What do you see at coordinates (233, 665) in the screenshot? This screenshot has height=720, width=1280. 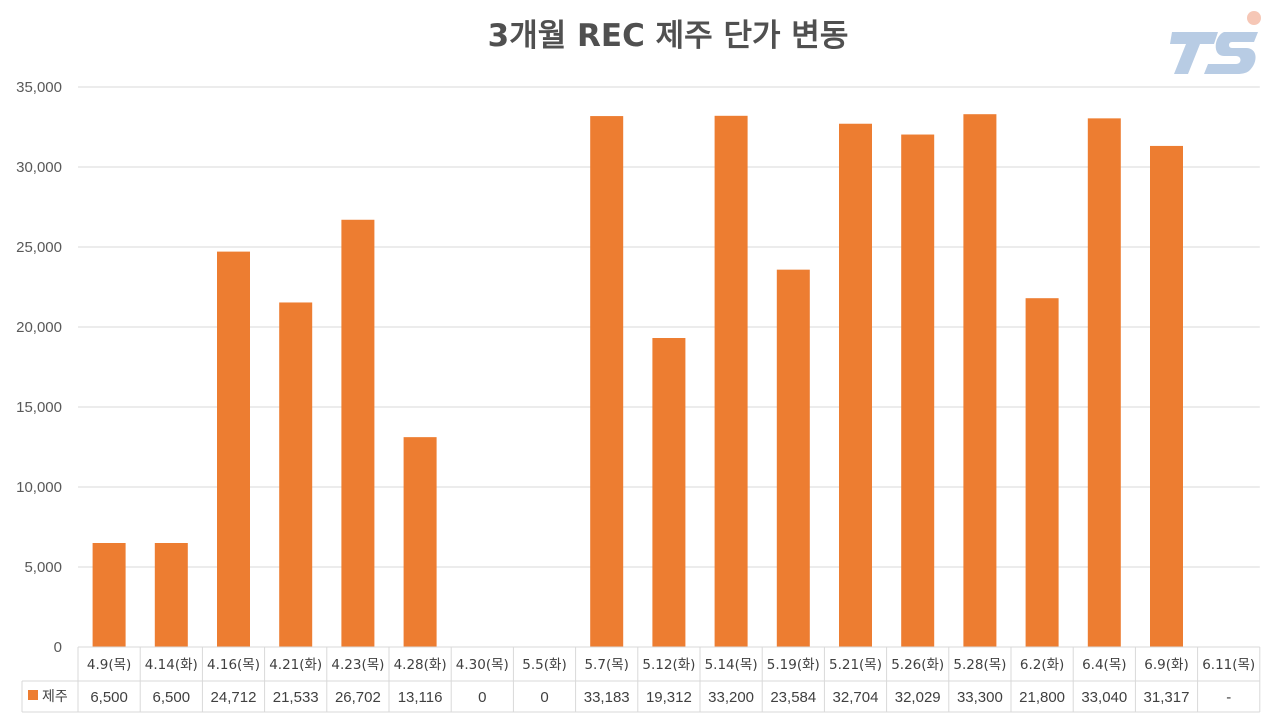 I see `x-category-label: 4.16(목)` at bounding box center [233, 665].